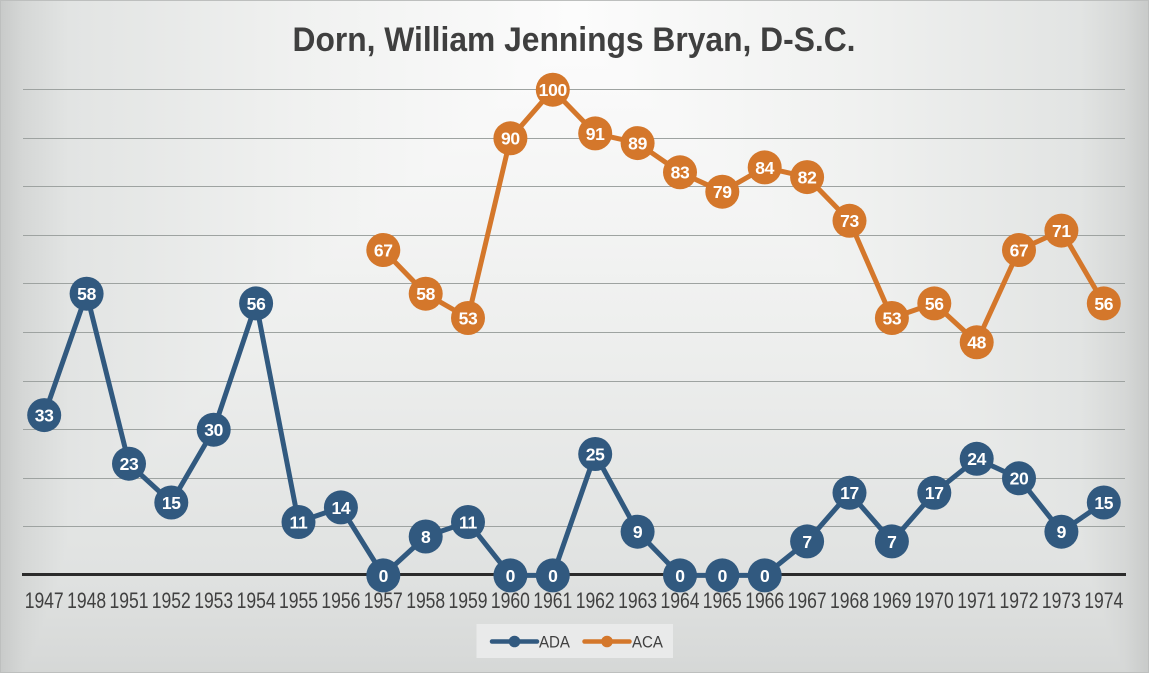  Describe the element at coordinates (213, 600) in the screenshot. I see `svg-text: 1953` at that location.